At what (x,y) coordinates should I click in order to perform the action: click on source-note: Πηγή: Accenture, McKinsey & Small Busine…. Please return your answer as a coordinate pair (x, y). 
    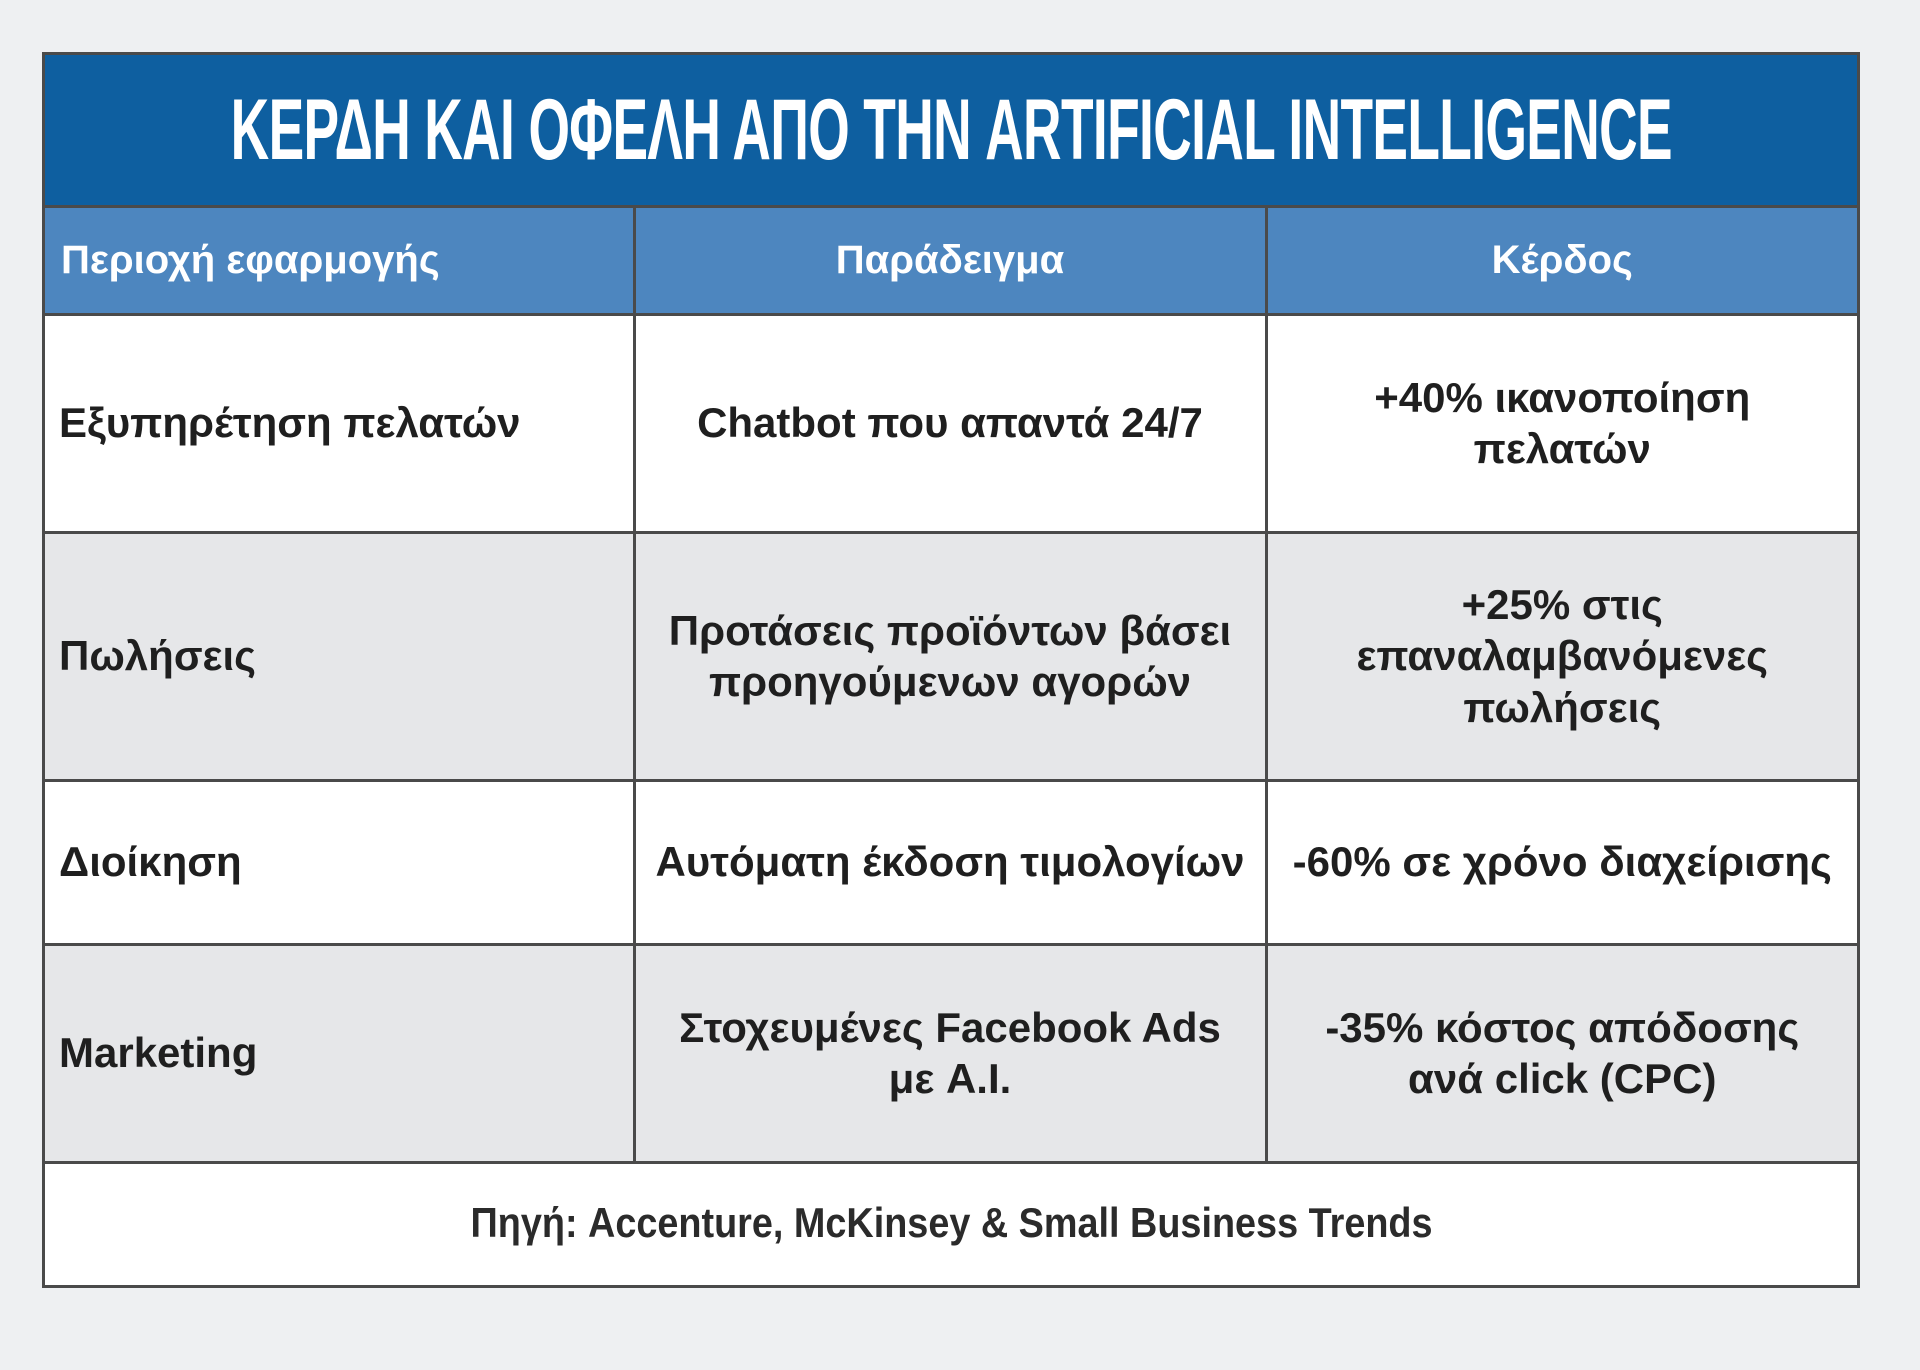
    Looking at the image, I should click on (951, 1222).